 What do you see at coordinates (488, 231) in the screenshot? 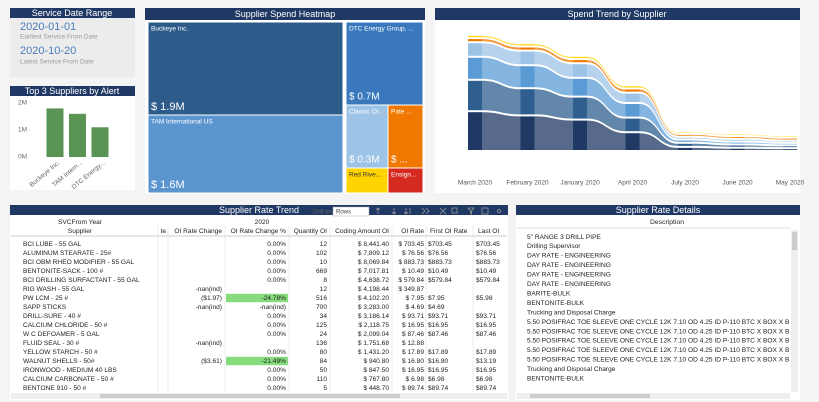
I see `column-header: Last OI` at bounding box center [488, 231].